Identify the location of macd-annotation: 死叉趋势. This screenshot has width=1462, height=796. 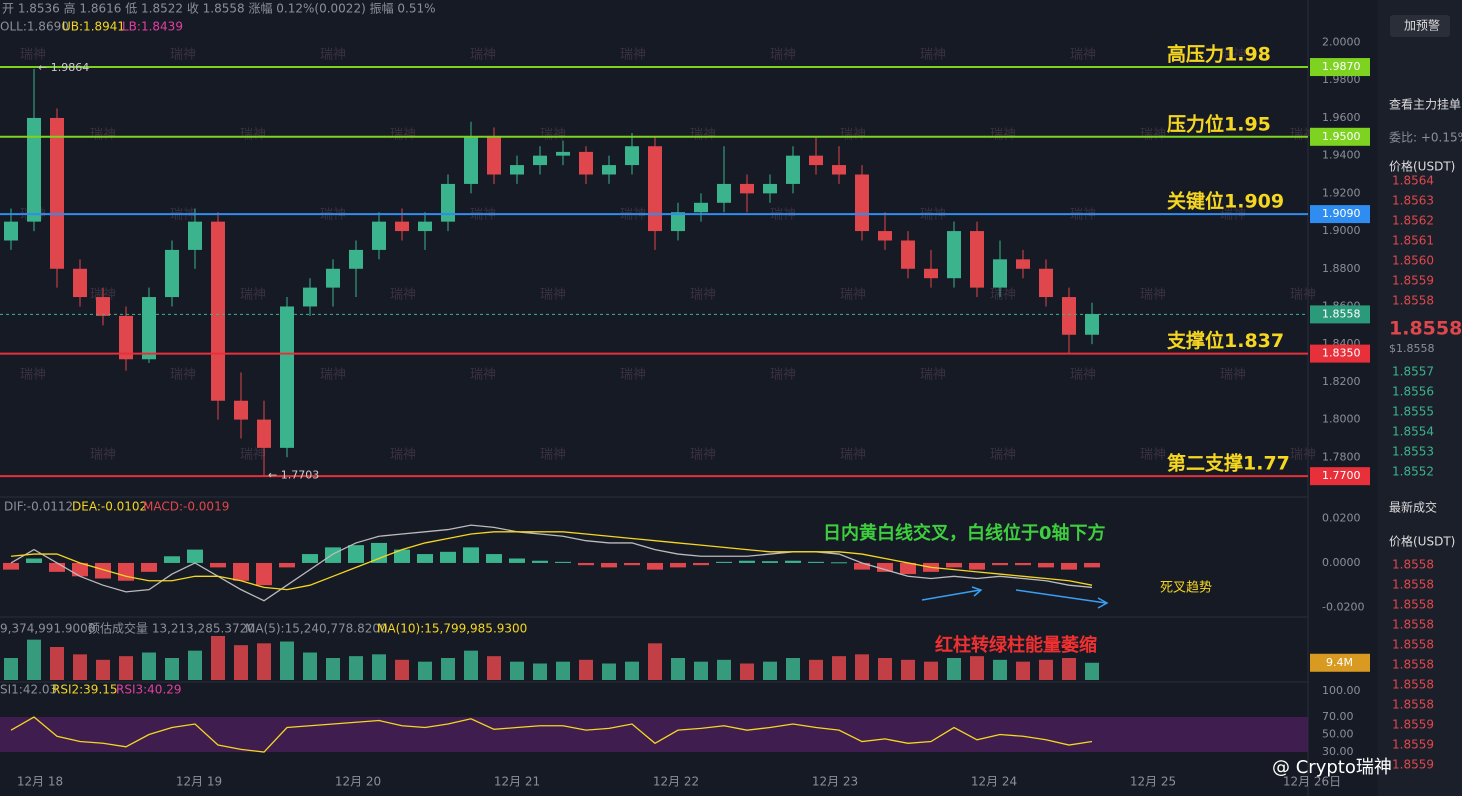
(1186, 588).